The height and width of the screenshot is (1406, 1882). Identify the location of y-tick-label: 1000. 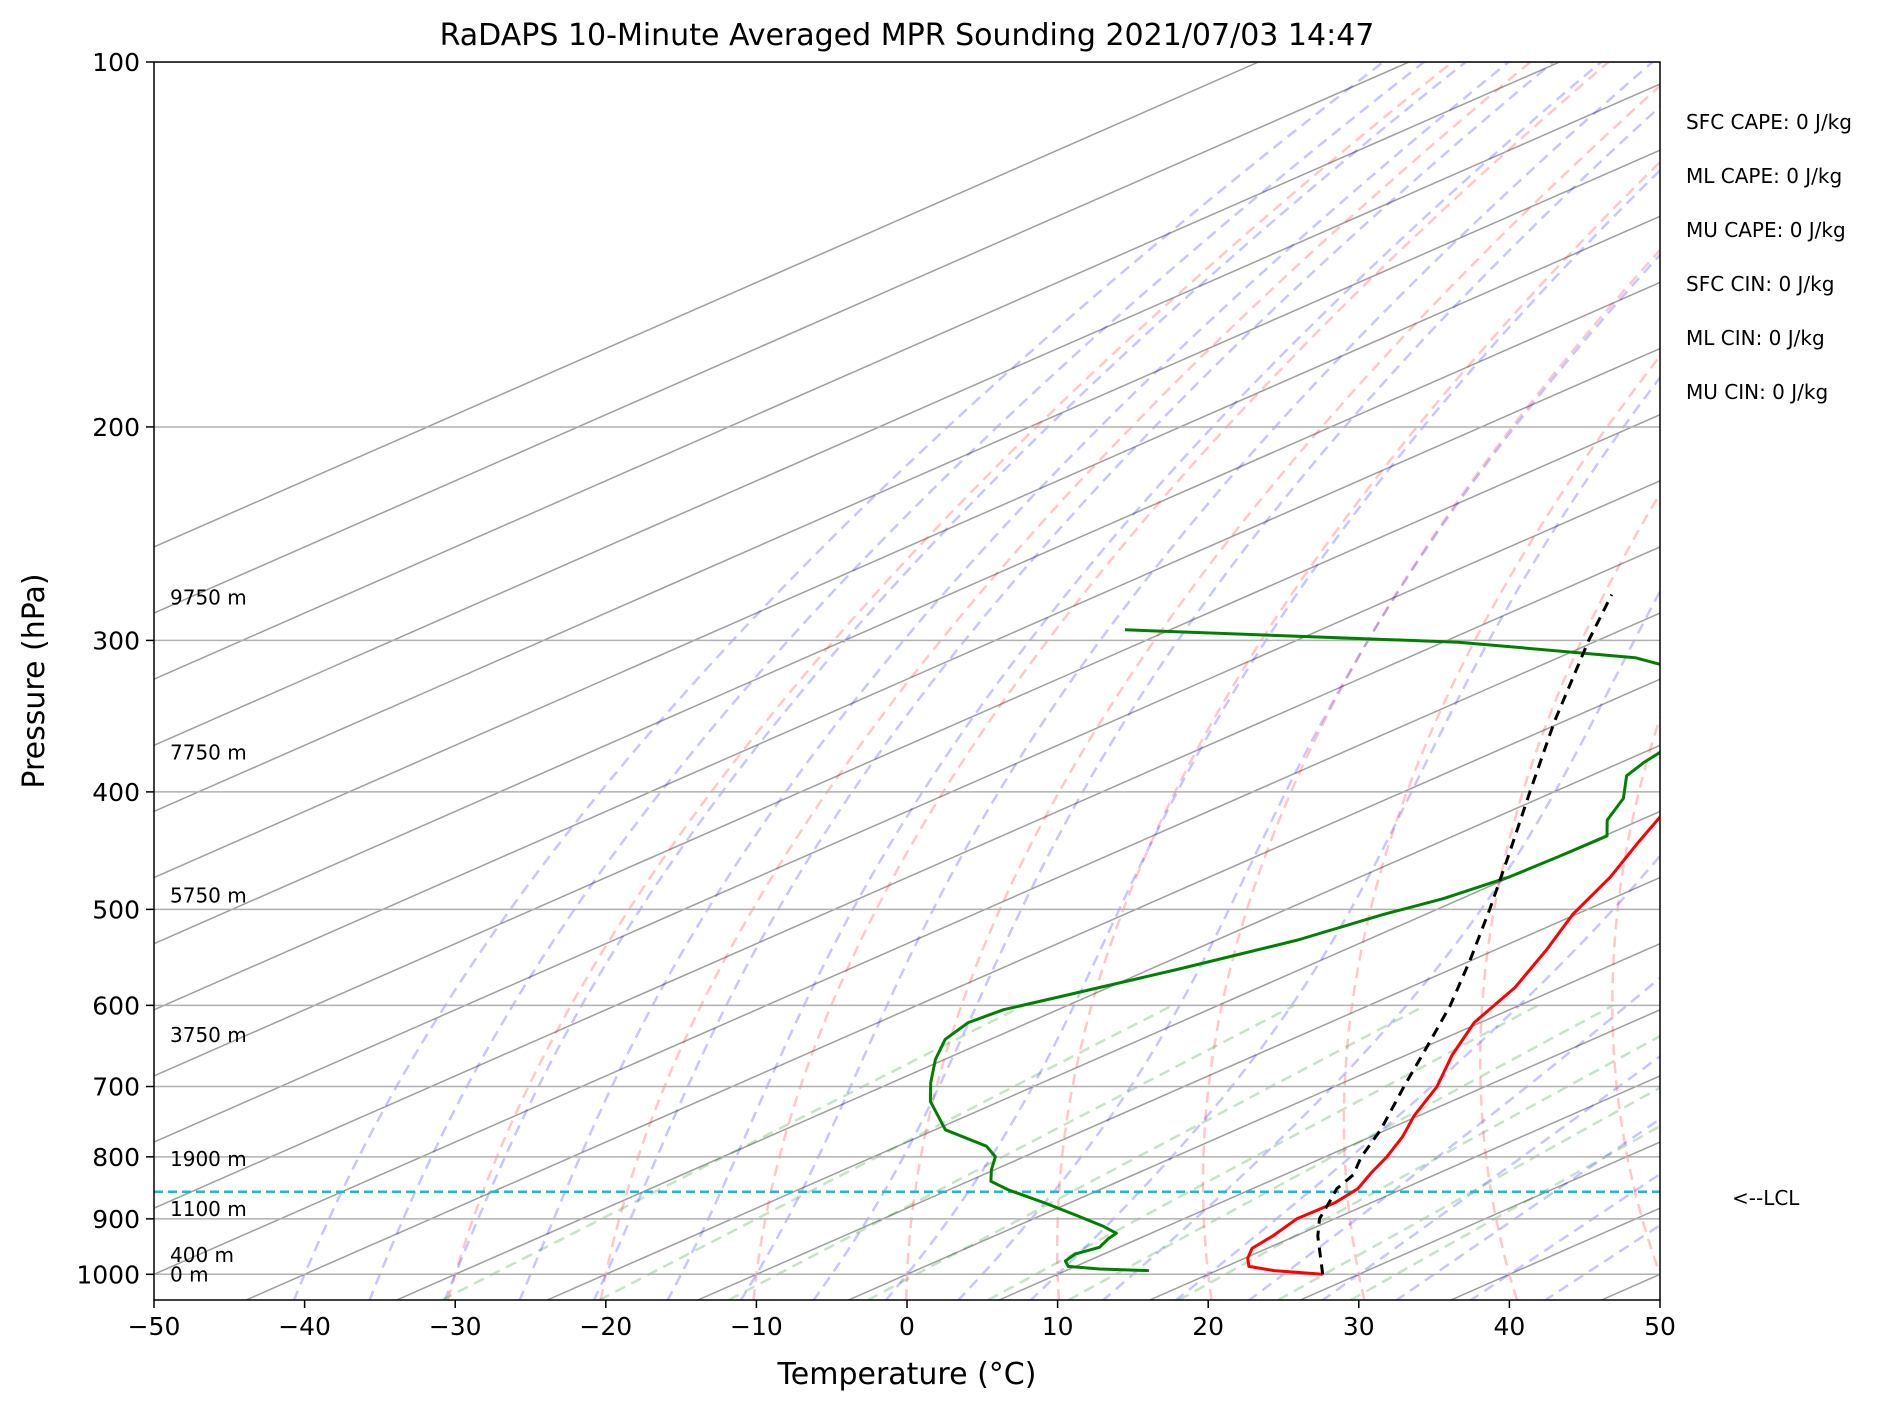
(108, 1274).